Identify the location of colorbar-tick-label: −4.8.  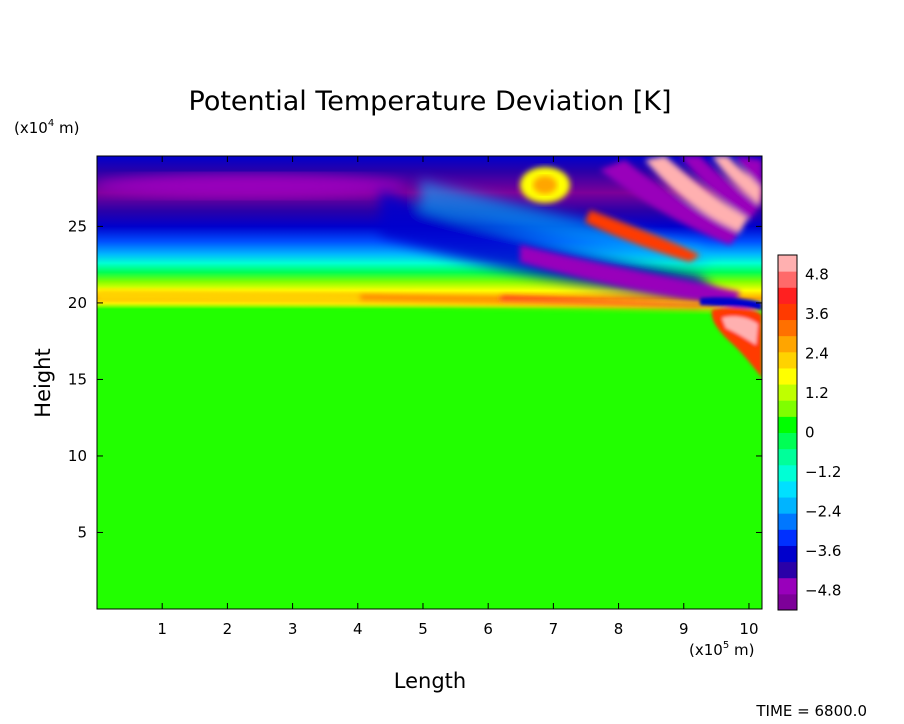
(823, 590).